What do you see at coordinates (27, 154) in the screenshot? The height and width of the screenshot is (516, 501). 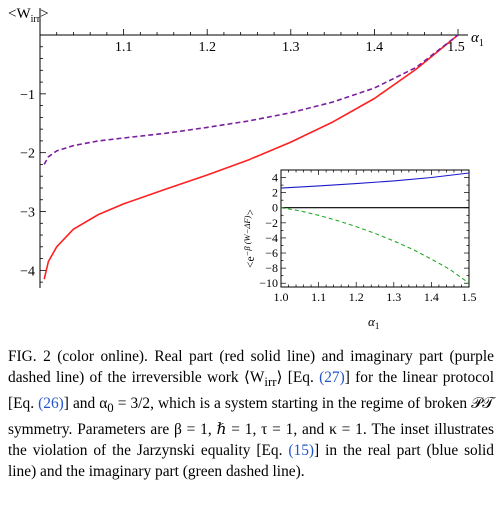 I see `main-y-tick-label: −2` at bounding box center [27, 154].